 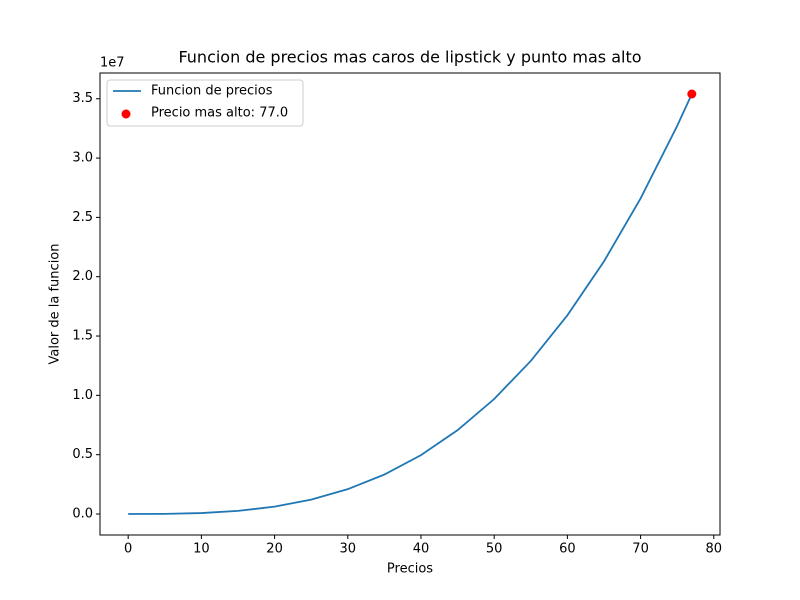 What do you see at coordinates (82, 276) in the screenshot?
I see `y-tick-label: 2.0` at bounding box center [82, 276].